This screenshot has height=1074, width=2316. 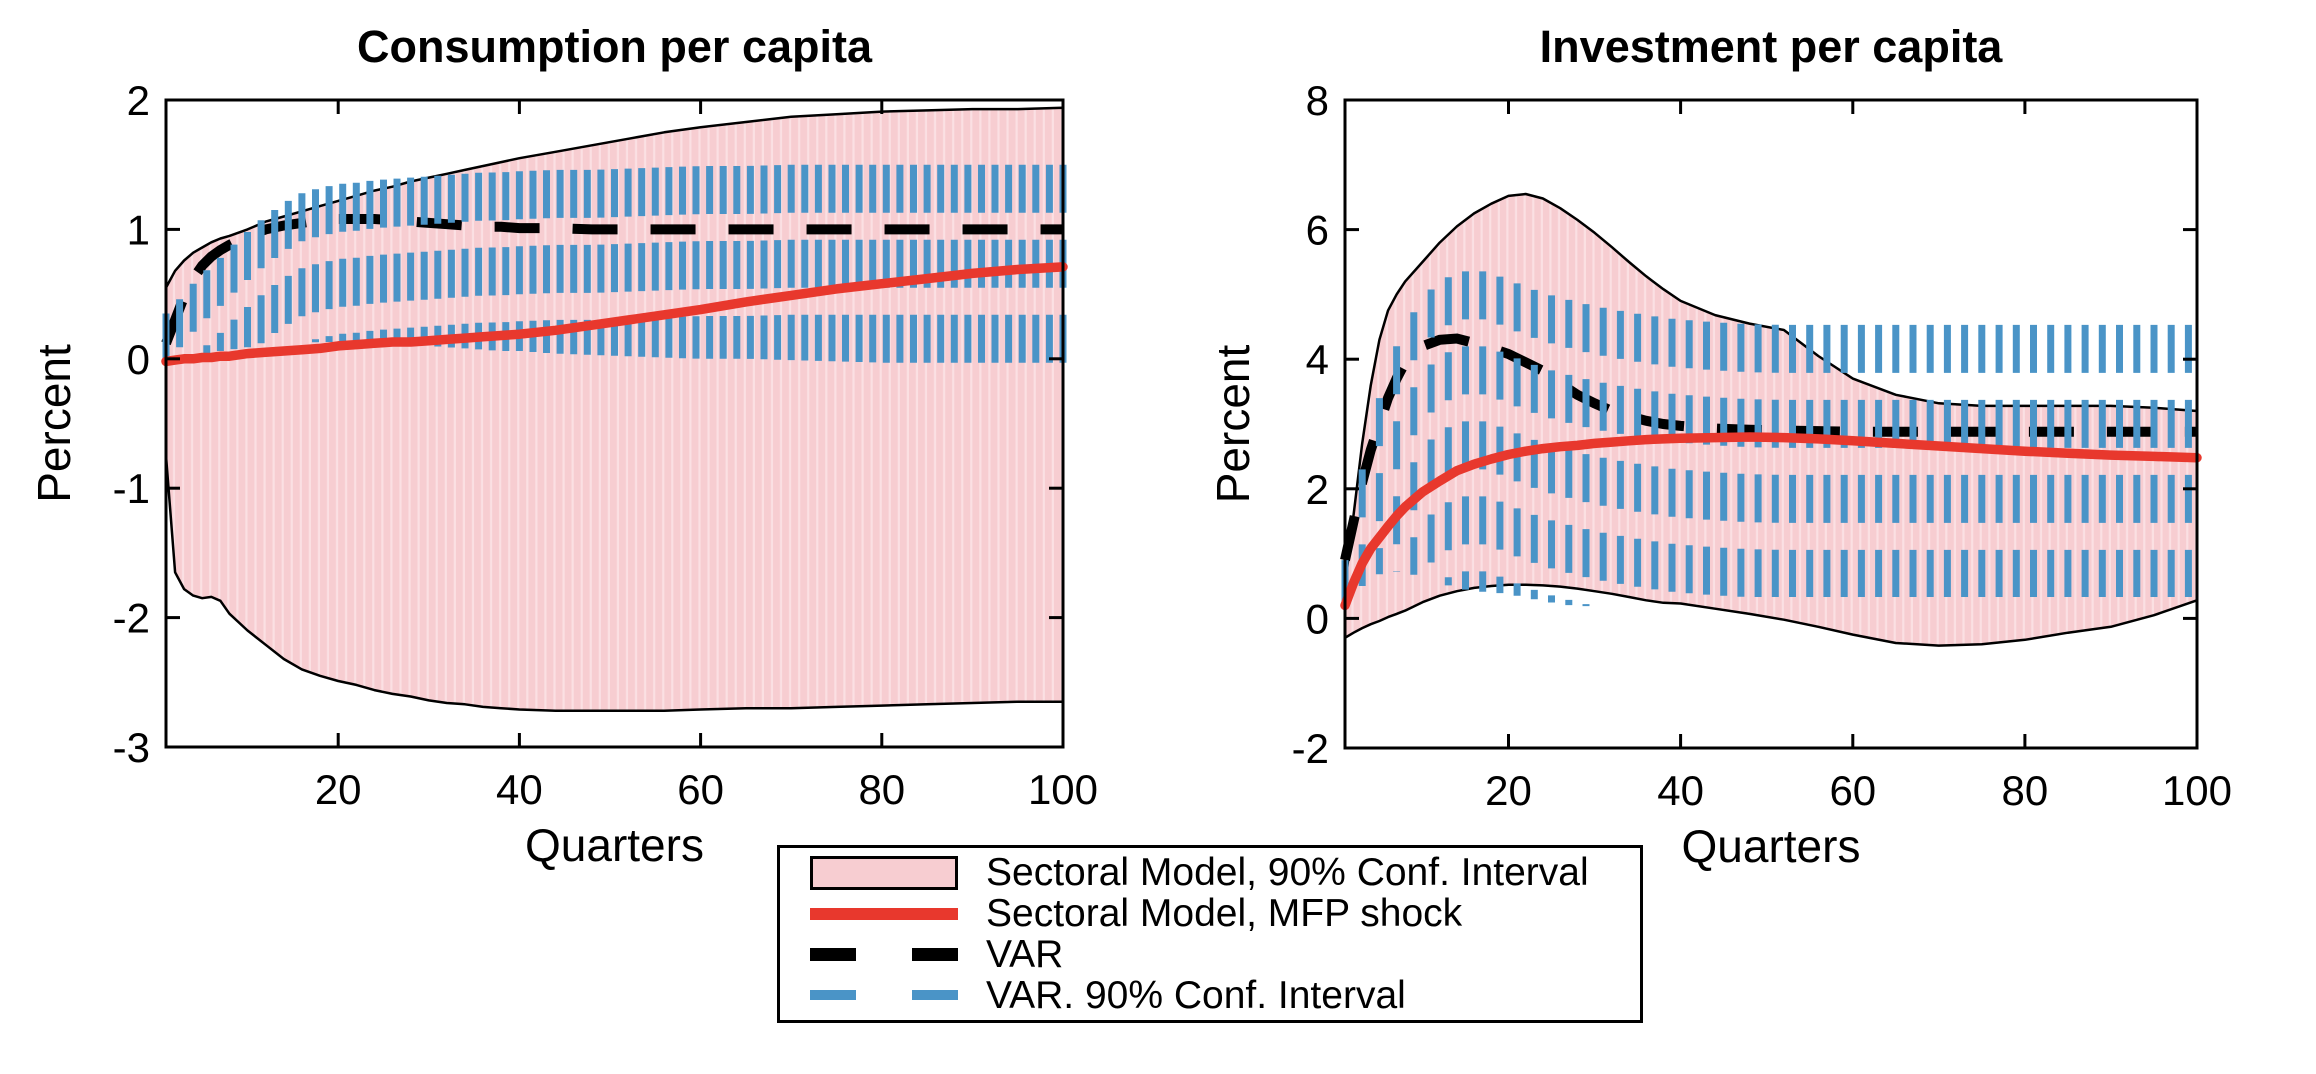 I want to click on var-line, so click(x=612, y=280).